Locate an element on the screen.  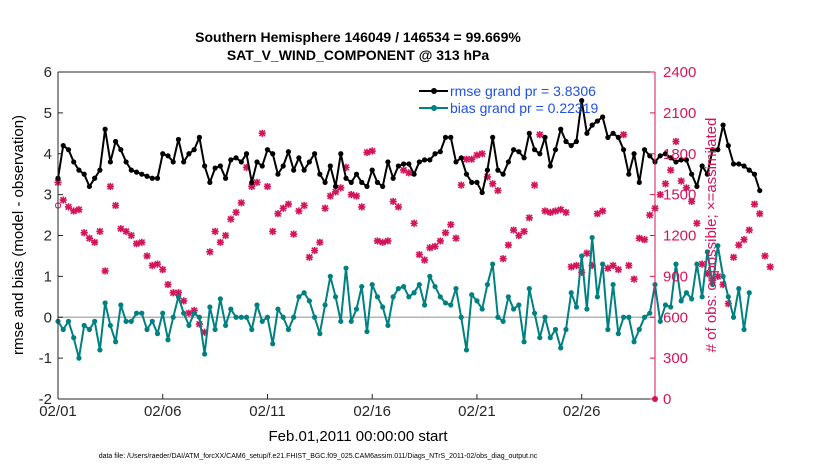
x-tick-label: 02/16 is located at coordinates (372, 411).